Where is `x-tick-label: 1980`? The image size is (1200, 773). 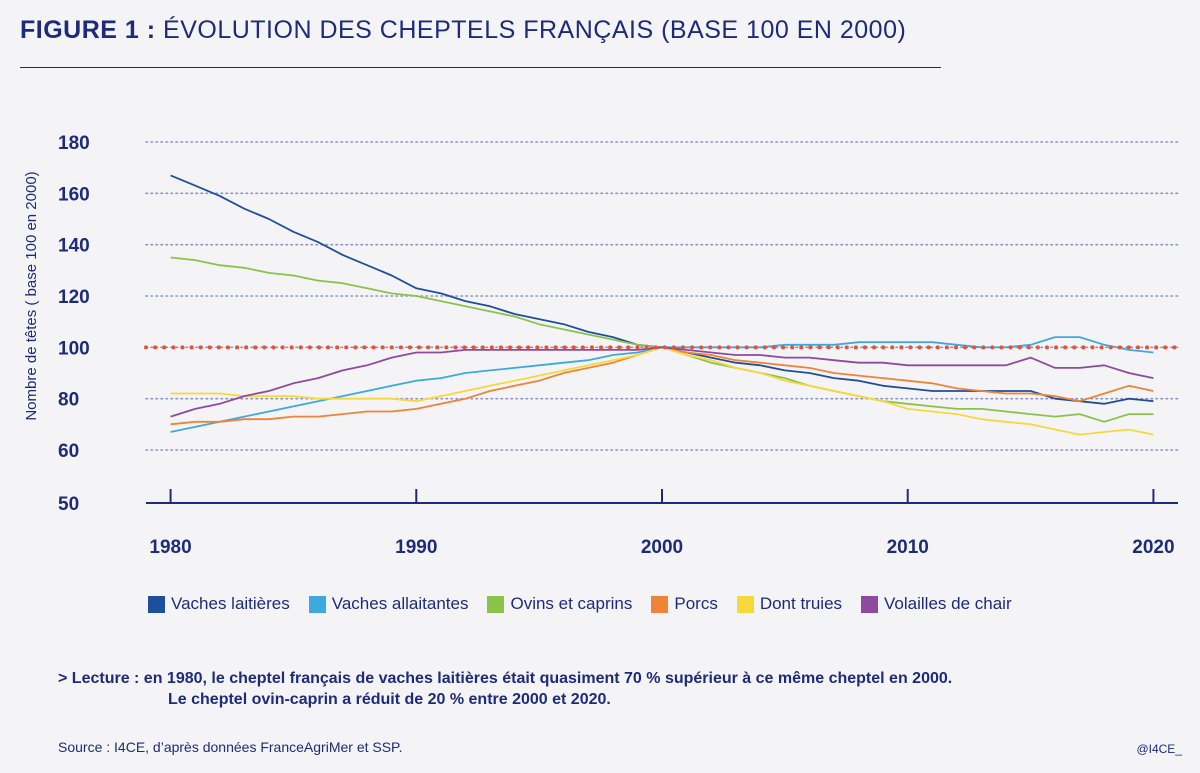 x-tick-label: 1980 is located at coordinates (170, 547).